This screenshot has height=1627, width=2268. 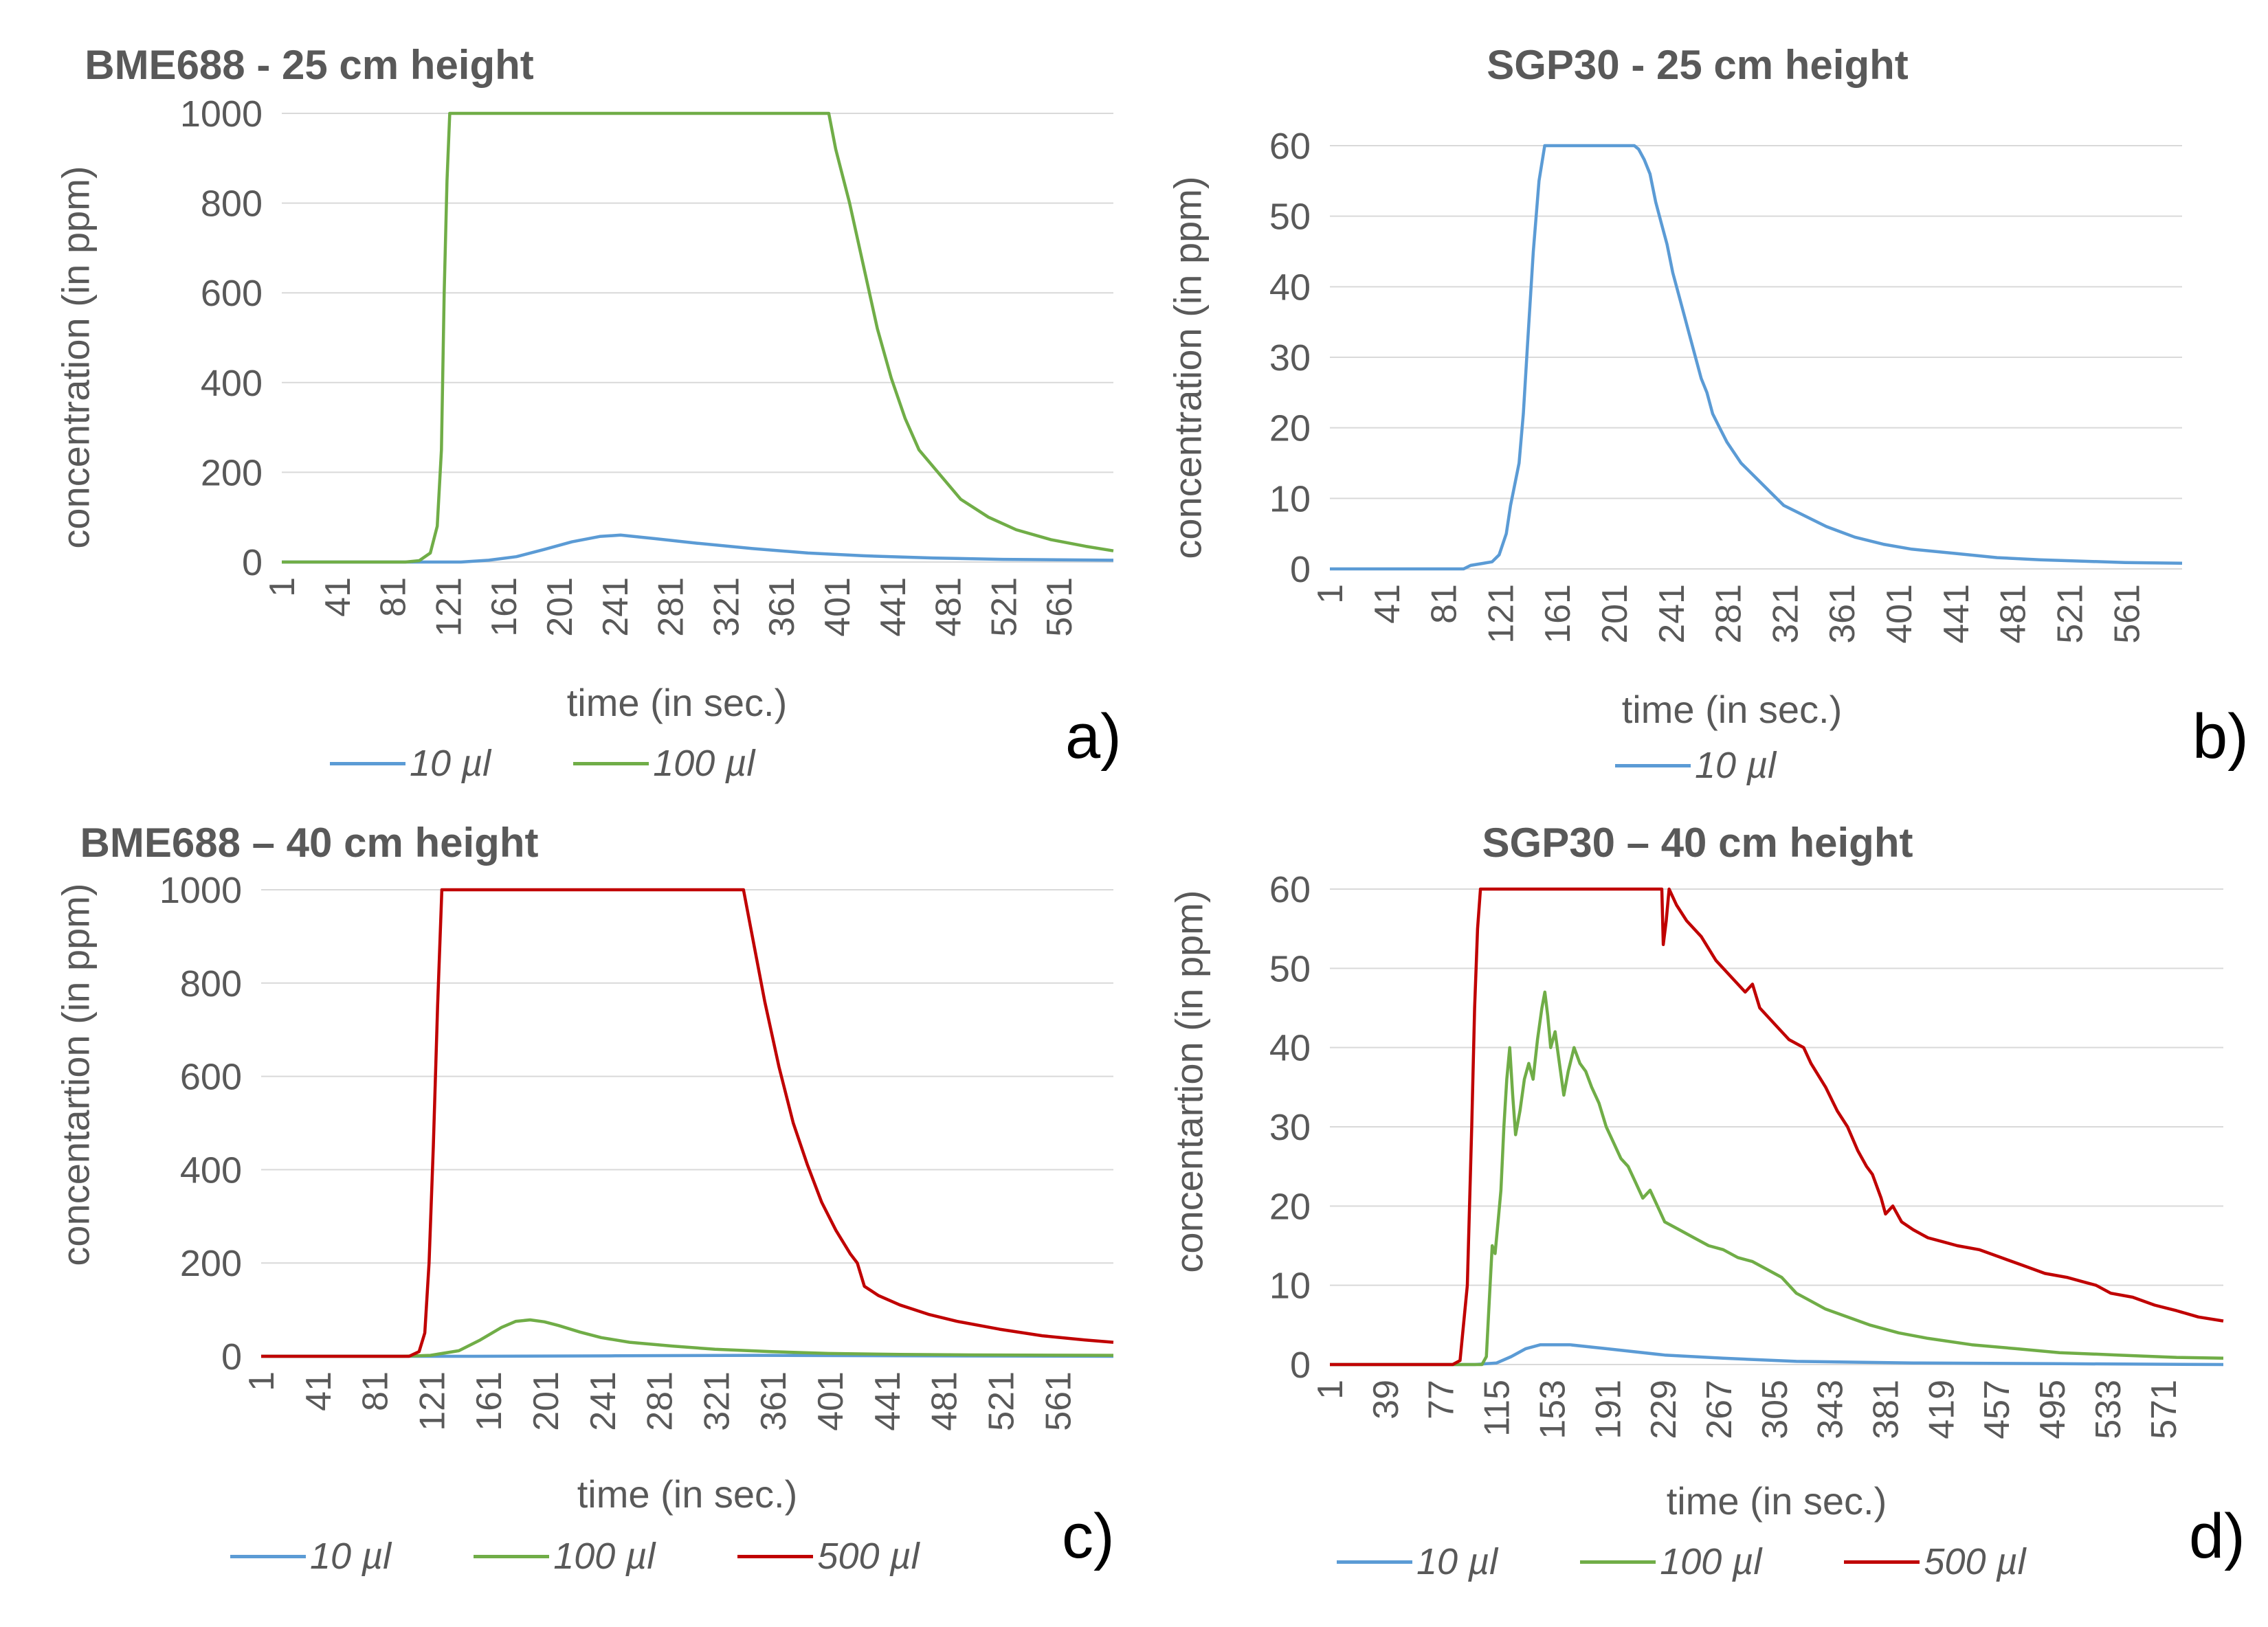 What do you see at coordinates (1941, 1409) in the screenshot?
I see `x-tick-label: 419` at bounding box center [1941, 1409].